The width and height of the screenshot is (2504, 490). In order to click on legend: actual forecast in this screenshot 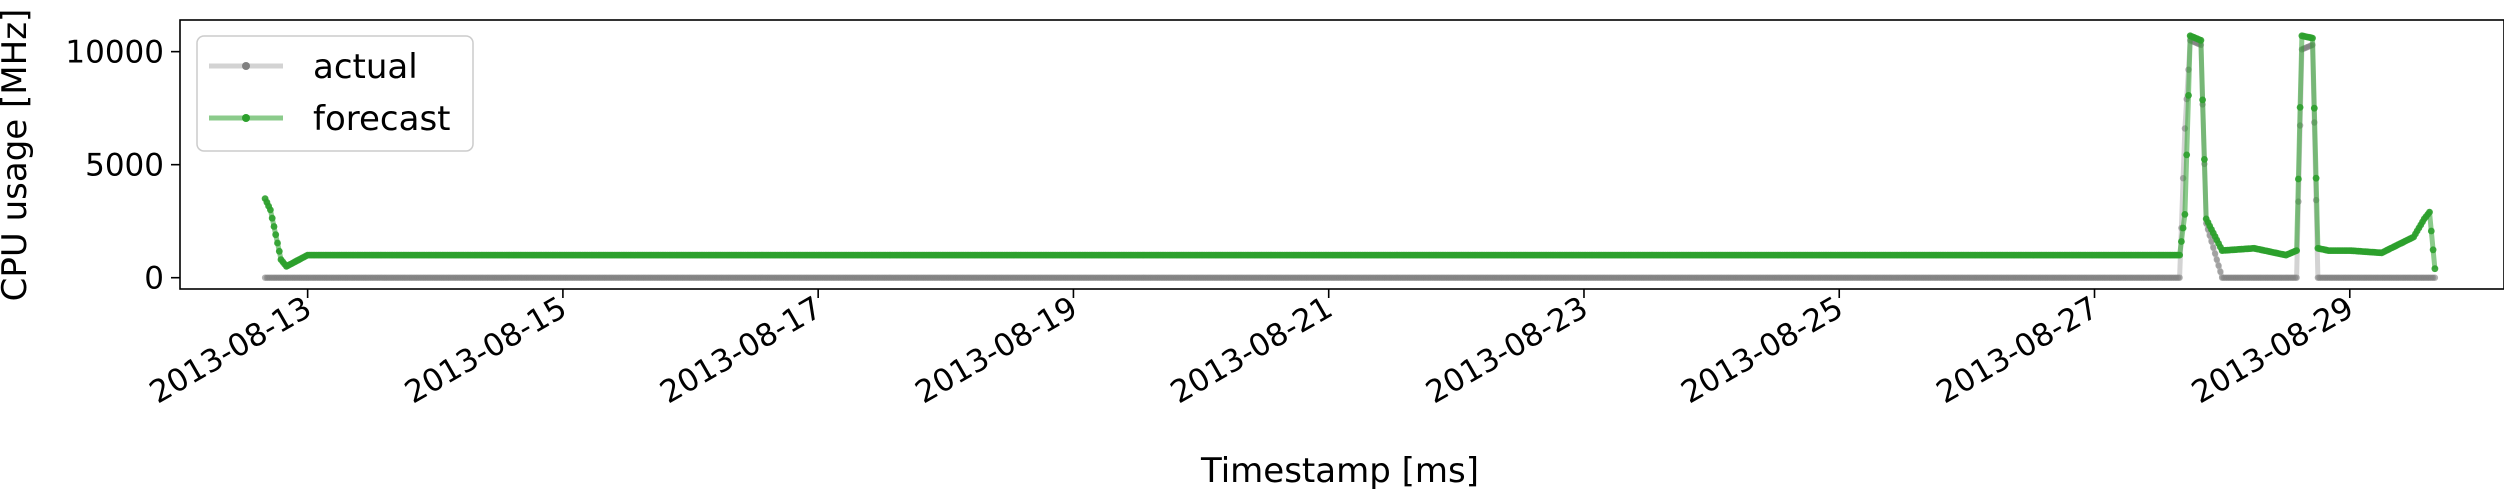, I will do `click(335, 93)`.